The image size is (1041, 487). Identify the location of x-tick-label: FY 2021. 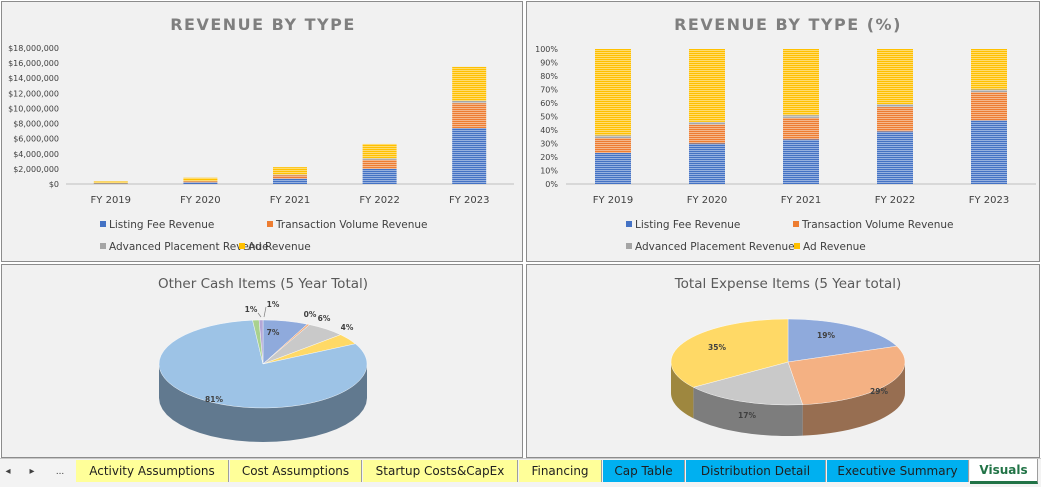
(290, 200).